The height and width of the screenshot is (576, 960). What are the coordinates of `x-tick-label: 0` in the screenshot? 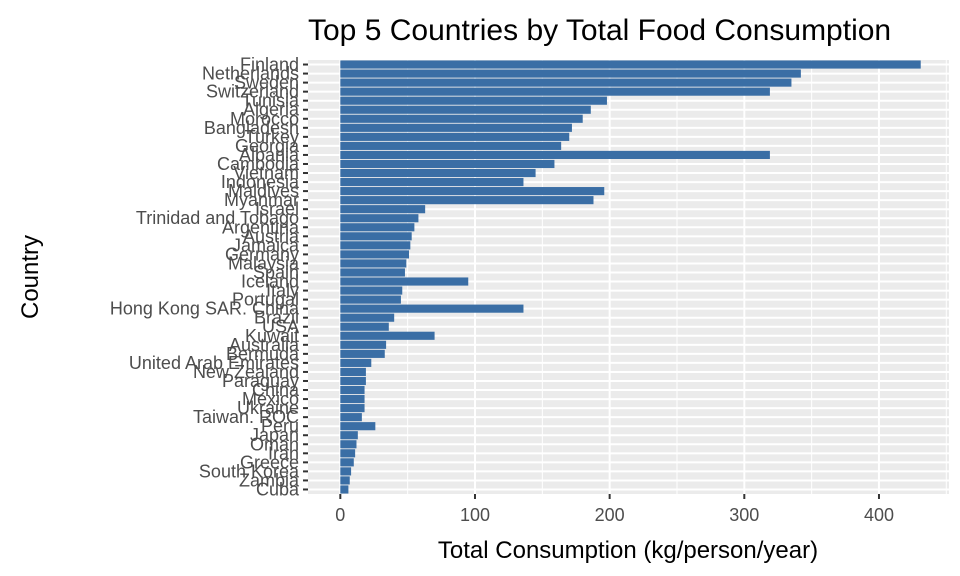 It's located at (340, 515).